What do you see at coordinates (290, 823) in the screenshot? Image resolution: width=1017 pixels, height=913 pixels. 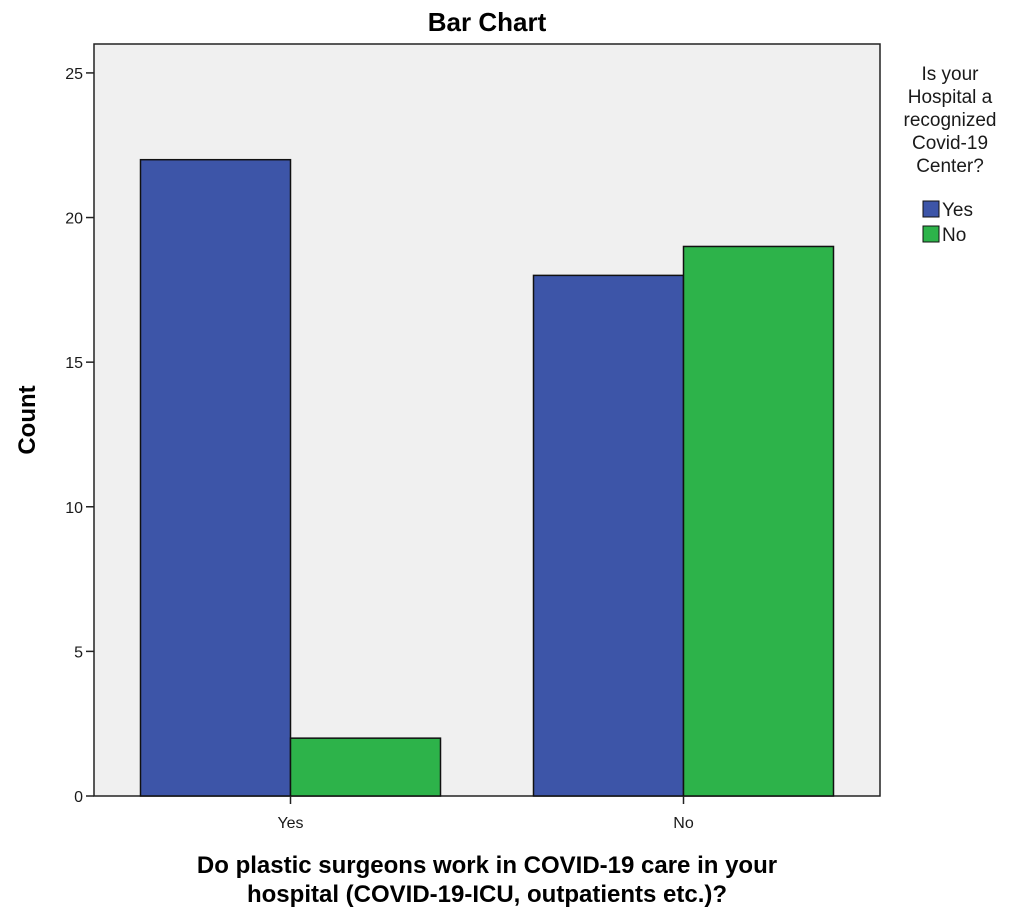 I see `x-tick-label: Yes` at bounding box center [290, 823].